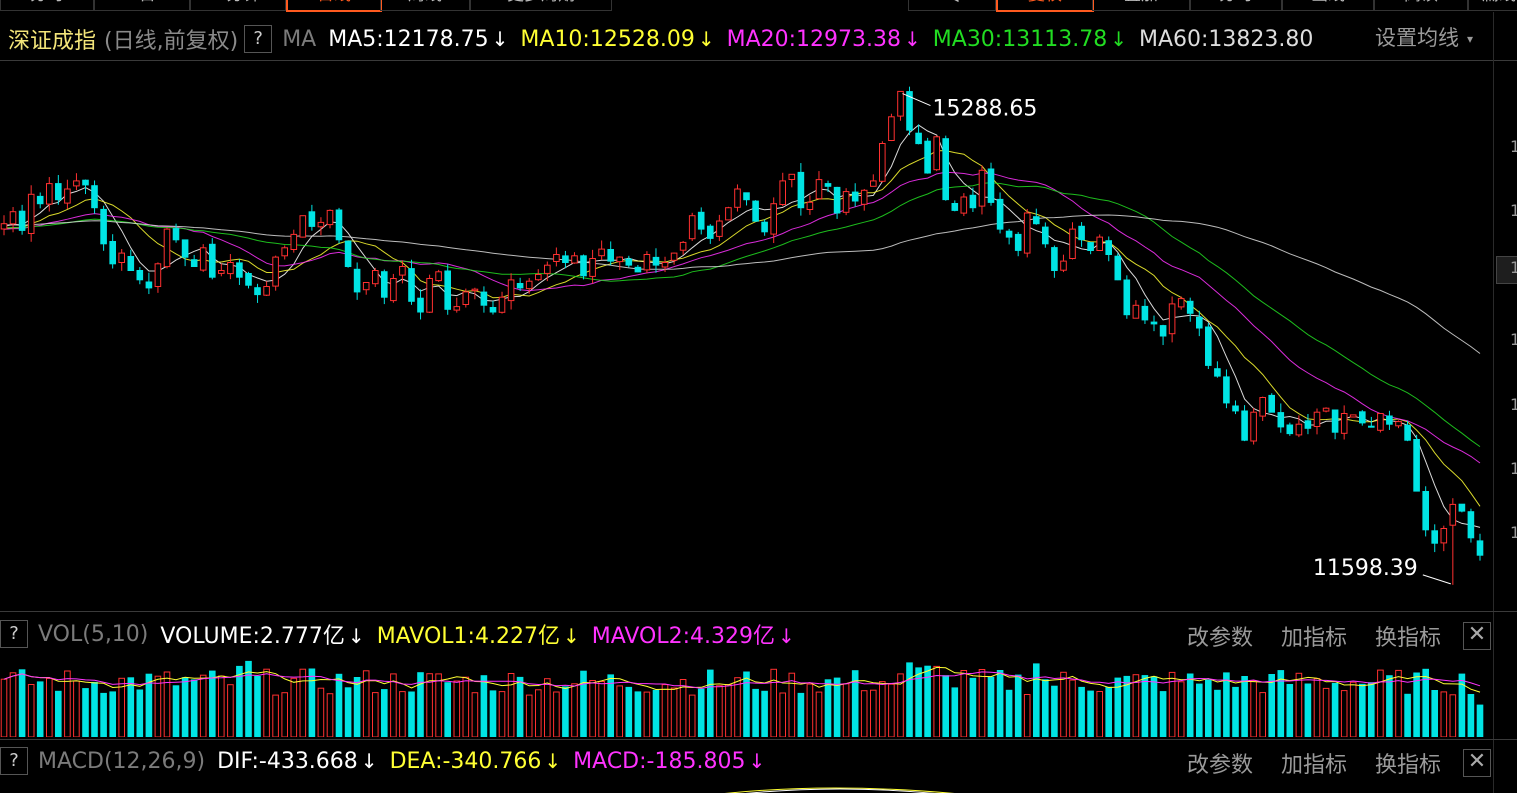  Describe the element at coordinates (1328, 5) in the screenshot. I see `period-tab: 画线` at that location.